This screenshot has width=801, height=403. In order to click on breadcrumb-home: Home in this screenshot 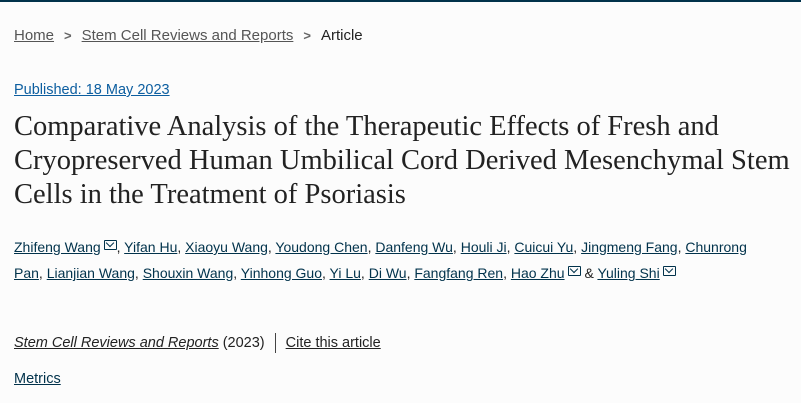, I will do `click(34, 35)`.